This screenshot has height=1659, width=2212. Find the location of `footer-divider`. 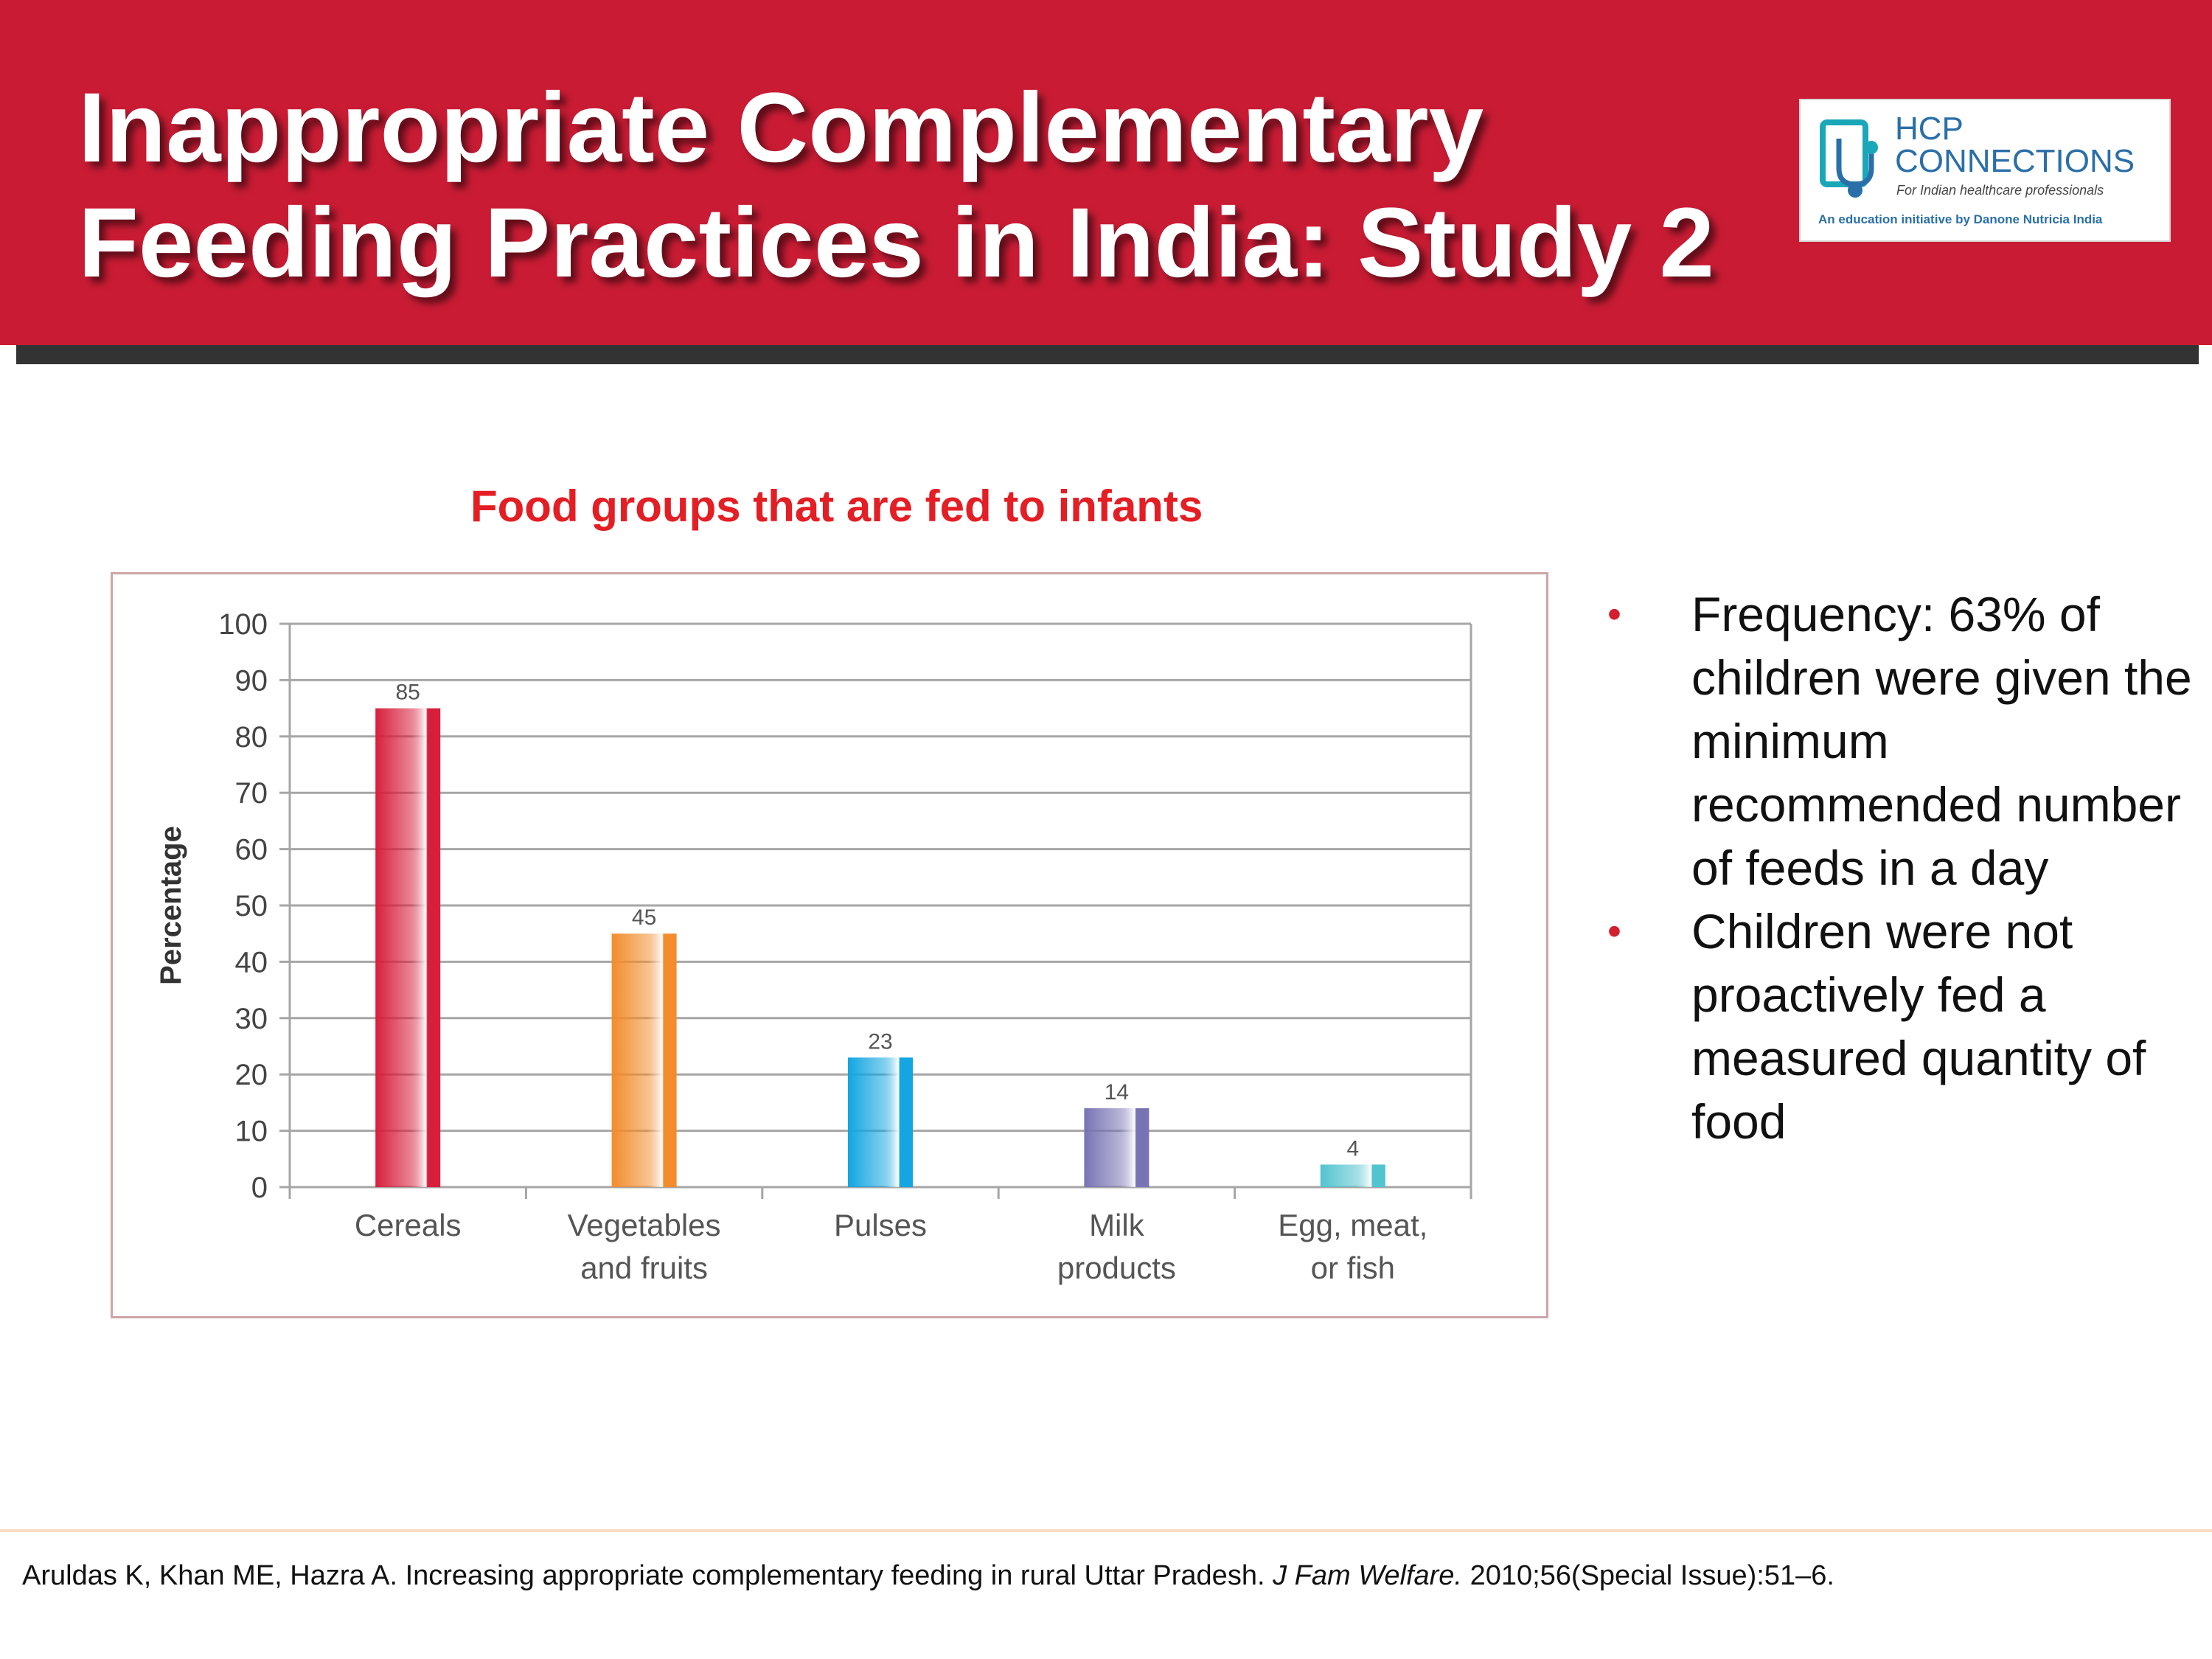

footer-divider is located at coordinates (1106, 1530).